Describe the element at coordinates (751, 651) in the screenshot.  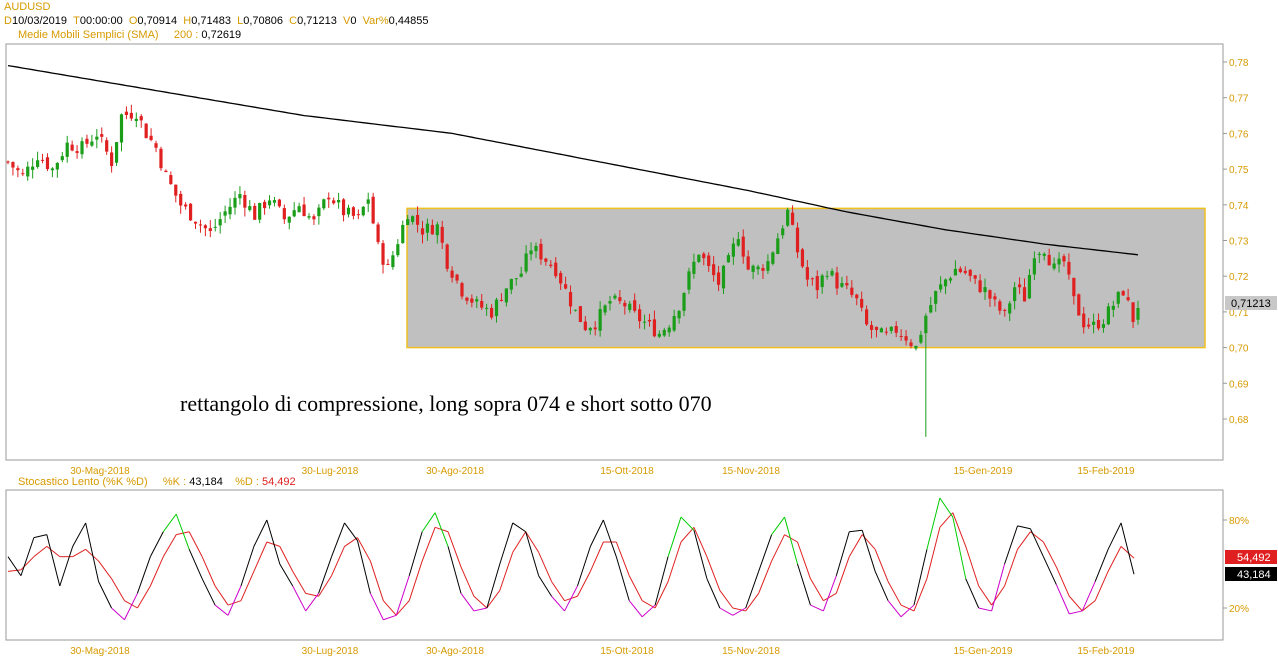
I see `x-tick-label: 15-Nov-2018` at that location.